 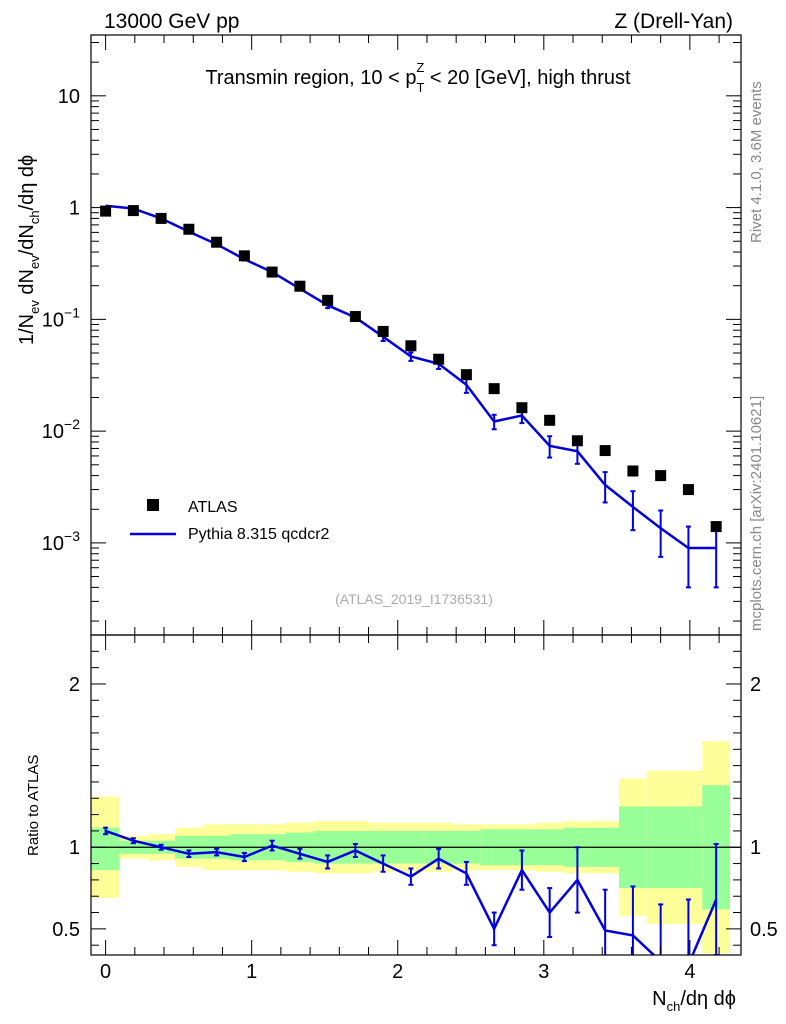 What do you see at coordinates (34, 262) in the screenshot?
I see `ylabel-b-sub: ev` at bounding box center [34, 262].